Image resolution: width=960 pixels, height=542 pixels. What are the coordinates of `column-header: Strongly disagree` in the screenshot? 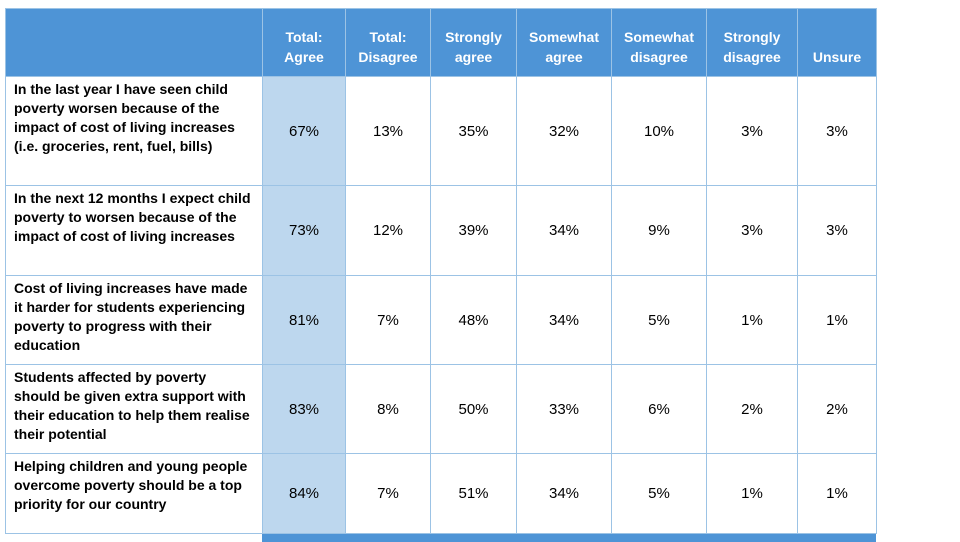 It's located at (752, 42).